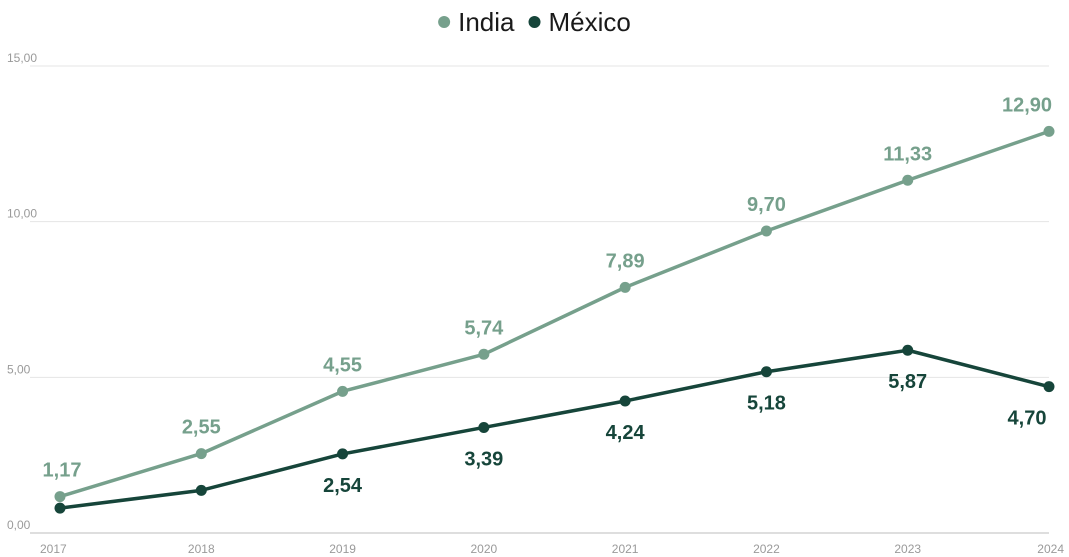  Describe the element at coordinates (22, 214) in the screenshot. I see `y-tick-label: 10,00` at that location.